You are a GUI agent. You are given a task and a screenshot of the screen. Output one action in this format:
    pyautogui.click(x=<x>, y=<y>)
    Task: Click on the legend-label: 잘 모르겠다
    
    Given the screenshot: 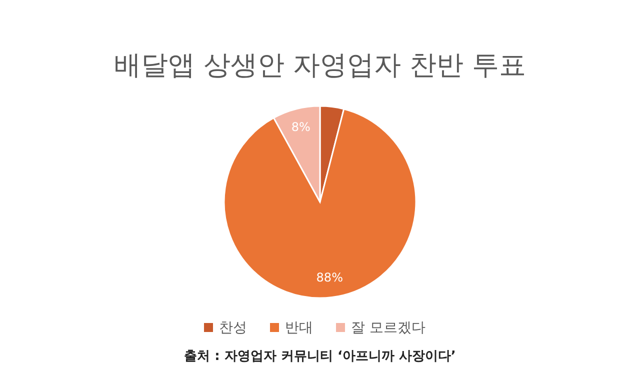 What is the action you would take?
    pyautogui.click(x=388, y=328)
    